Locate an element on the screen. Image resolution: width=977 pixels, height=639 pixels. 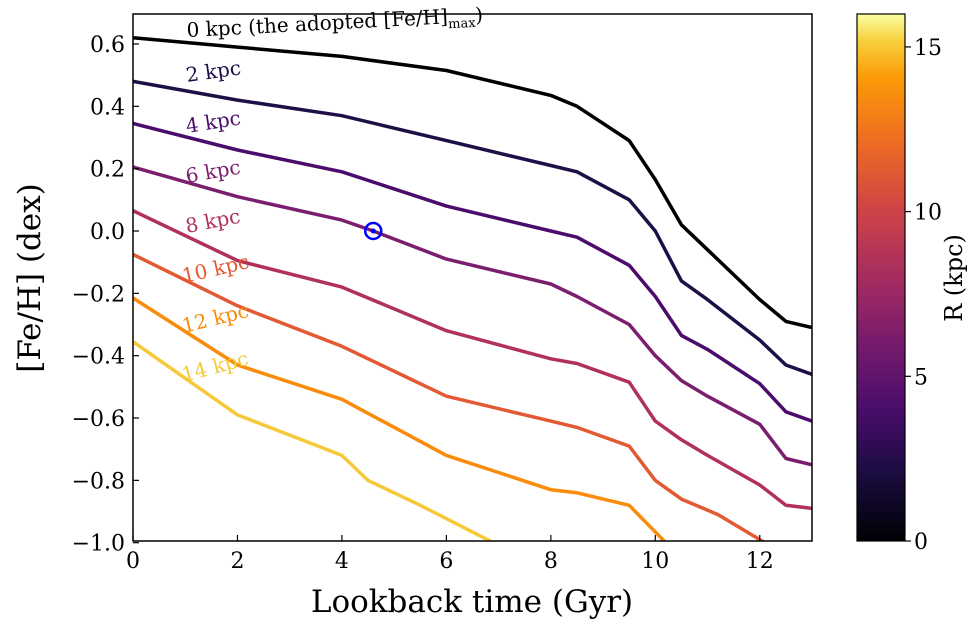
colorbar-tick-label: 15 is located at coordinates (928, 48).